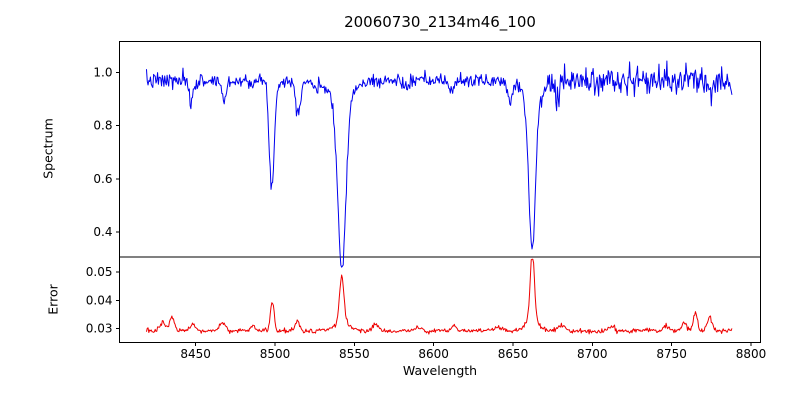  I want to click on x-tick-label: 8500, so click(275, 354).